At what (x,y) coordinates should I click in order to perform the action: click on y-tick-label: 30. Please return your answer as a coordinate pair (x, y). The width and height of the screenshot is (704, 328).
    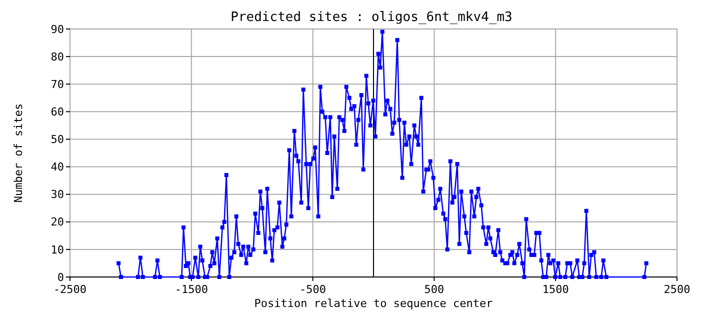
    Looking at the image, I should click on (57, 195).